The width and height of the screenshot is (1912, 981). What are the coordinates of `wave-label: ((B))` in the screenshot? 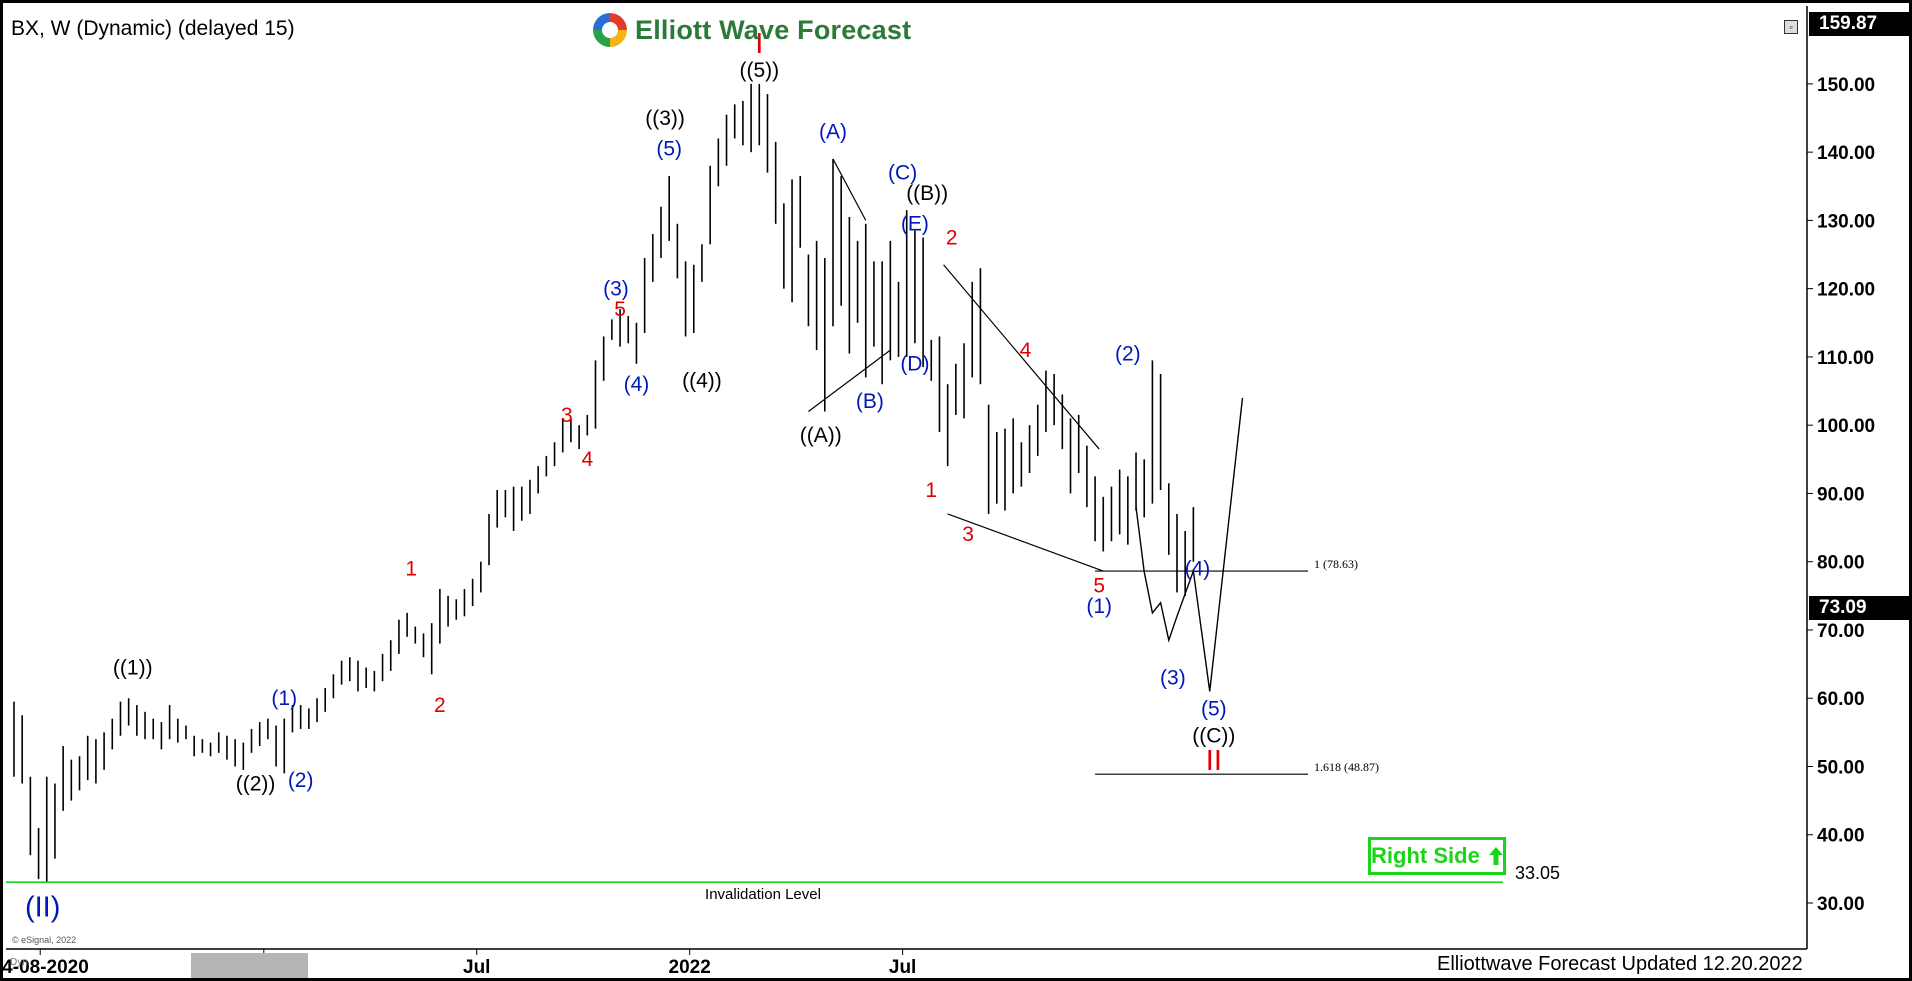 It's located at (927, 193).